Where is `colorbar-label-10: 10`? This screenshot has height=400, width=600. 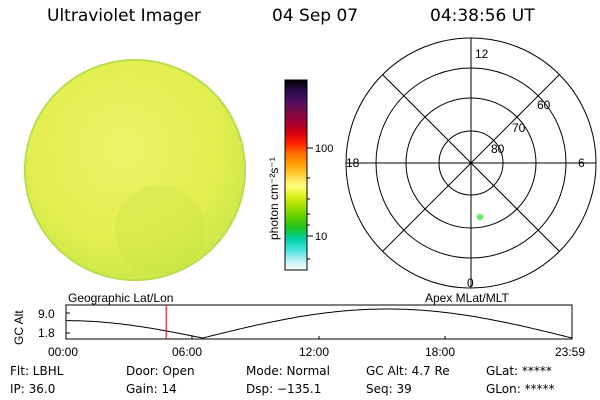
colorbar-label-10: 10 is located at coordinates (321, 237).